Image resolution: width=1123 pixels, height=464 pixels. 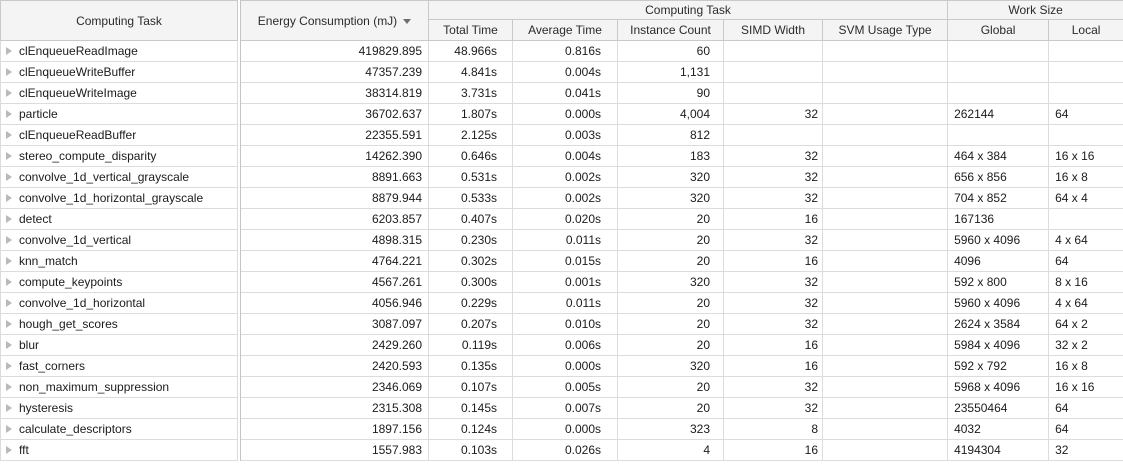 I want to click on task-name-cell: stereo_compute_disparity, so click(x=119, y=156).